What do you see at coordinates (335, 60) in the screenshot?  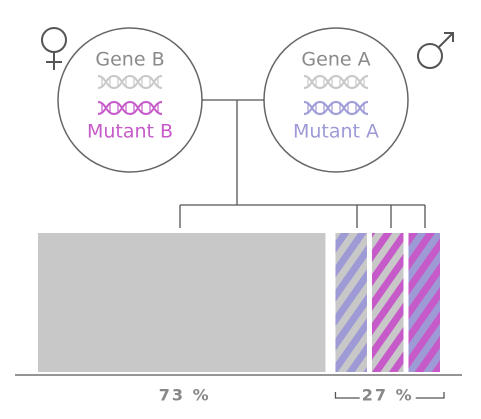 I see `gene-label: Gene A` at bounding box center [335, 60].